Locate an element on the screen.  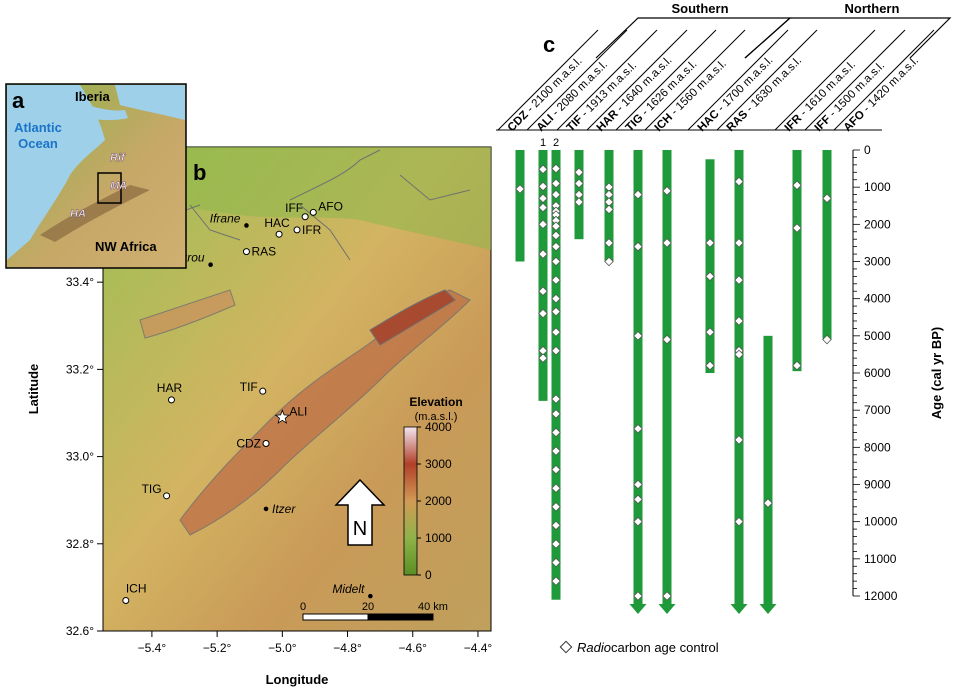
legend-text-rest: carbon age control is located at coordinates (665, 647).